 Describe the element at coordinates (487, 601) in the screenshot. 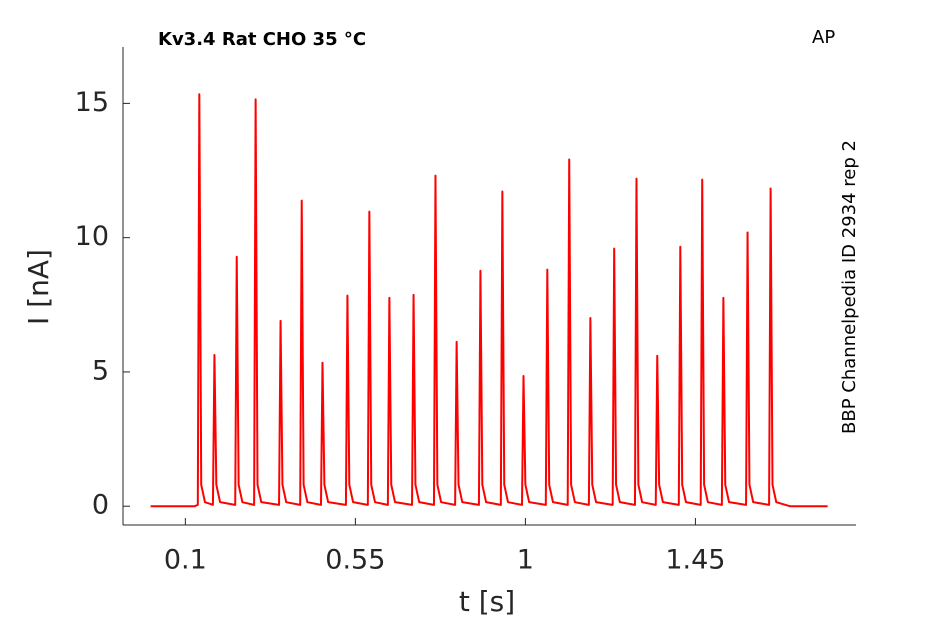

I see `x-axis-label: t [s]` at that location.